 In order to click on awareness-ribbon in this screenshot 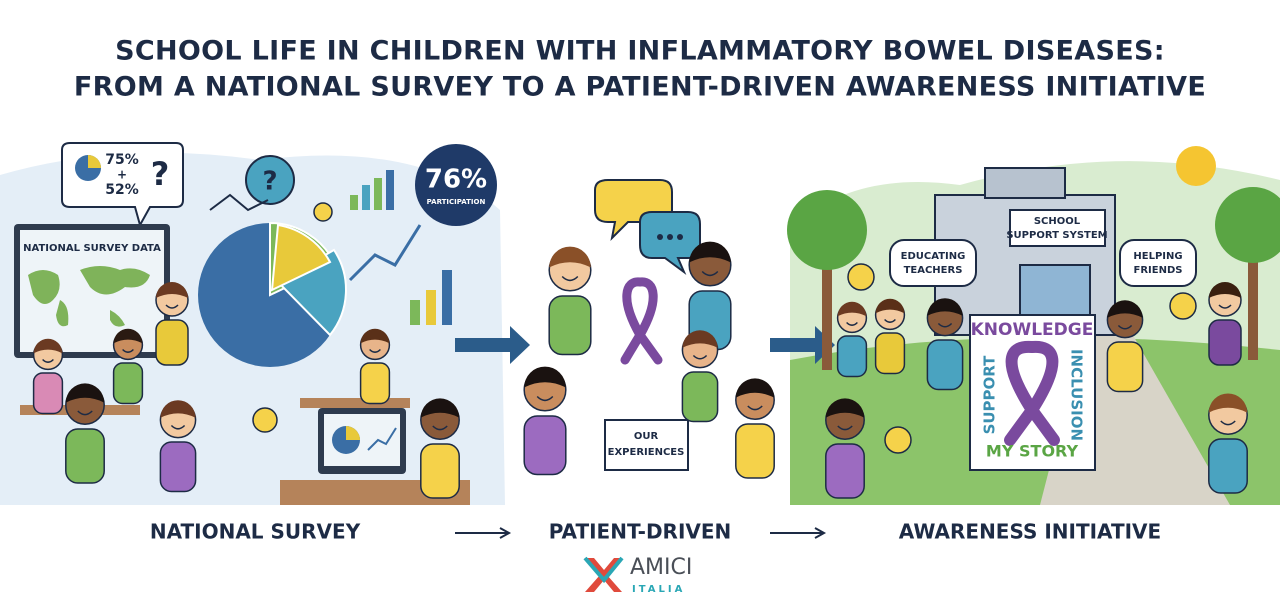, I will do `click(1032, 393)`.